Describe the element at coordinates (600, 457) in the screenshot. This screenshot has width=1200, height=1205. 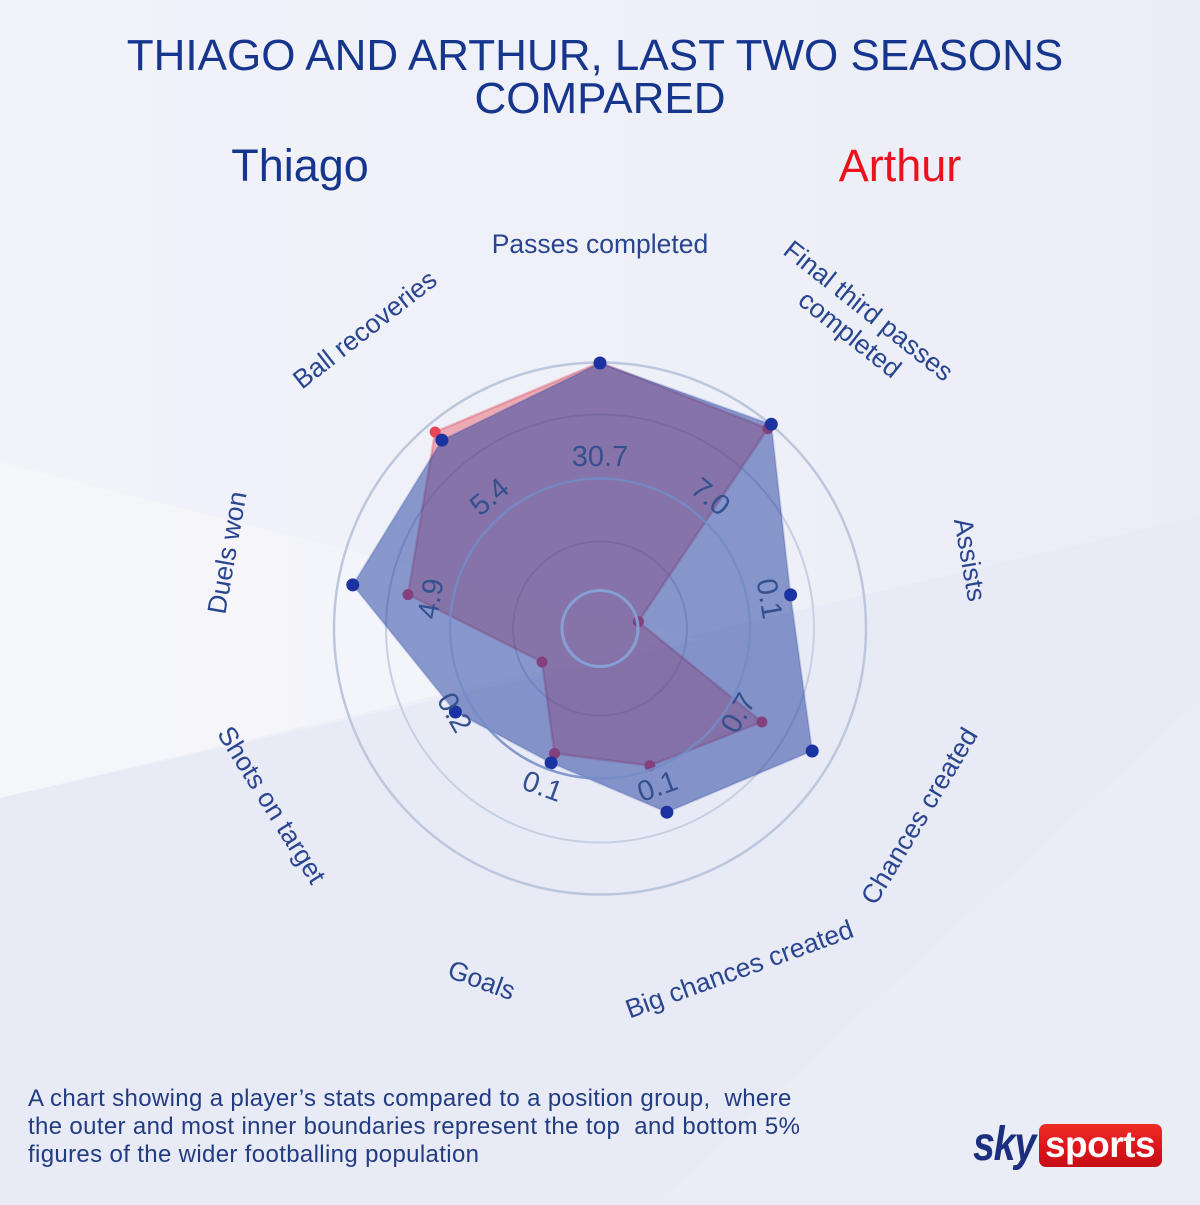
I see `svg-text: 30.7` at that location.